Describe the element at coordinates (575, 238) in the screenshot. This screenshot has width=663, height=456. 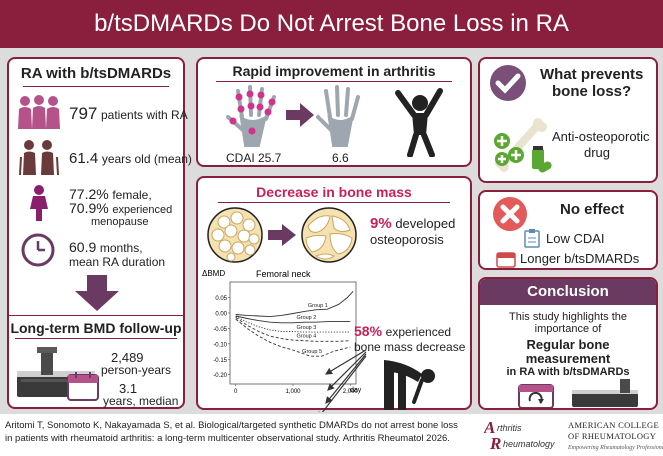
I see `noeffect-item-low-cdai: Low CDAI` at that location.